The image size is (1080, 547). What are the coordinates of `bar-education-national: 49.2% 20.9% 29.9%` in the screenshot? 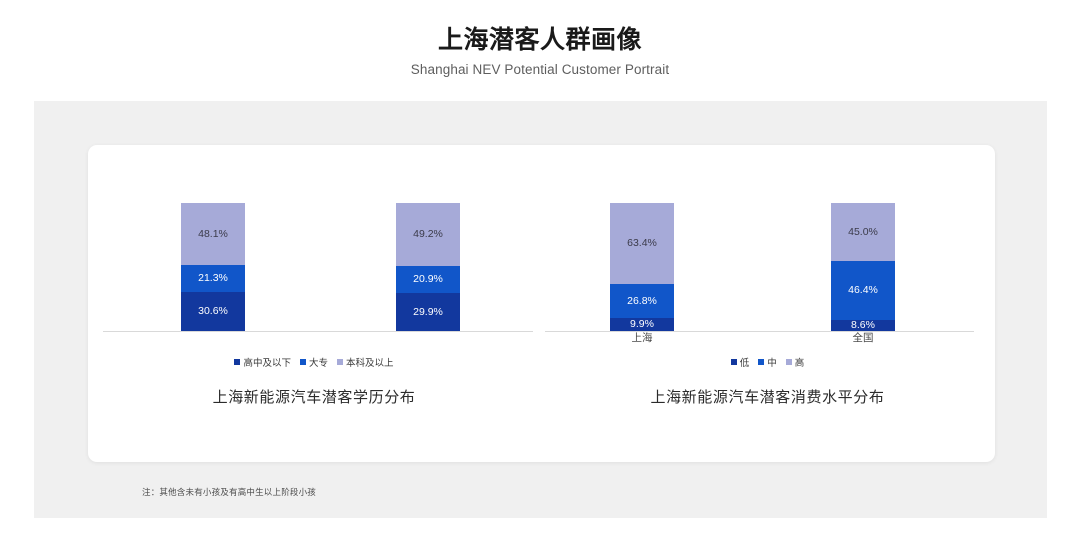 It's located at (428, 267).